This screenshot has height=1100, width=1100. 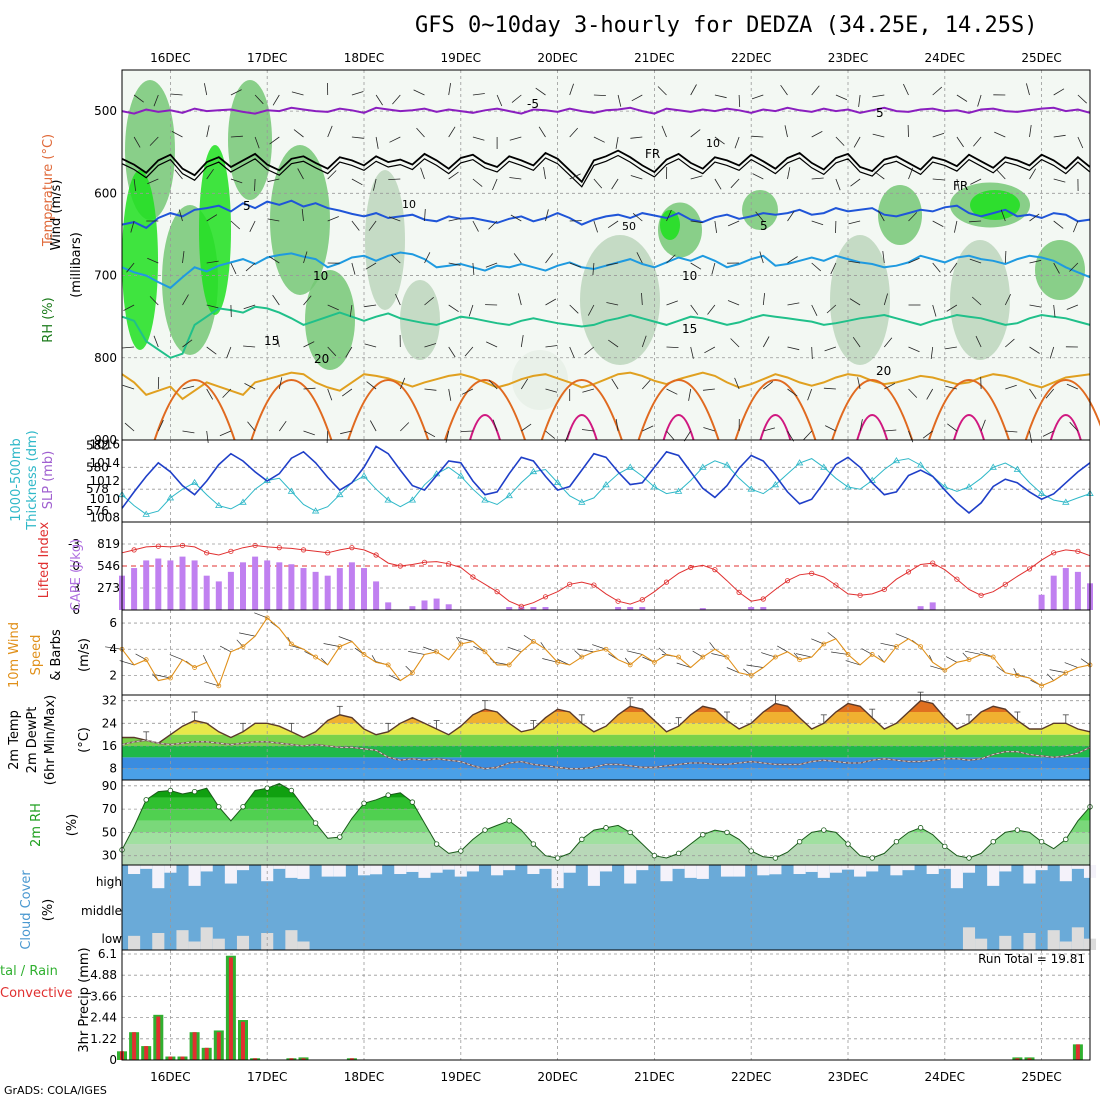 I want to click on iso-label-5b: 5, so click(x=764, y=226).